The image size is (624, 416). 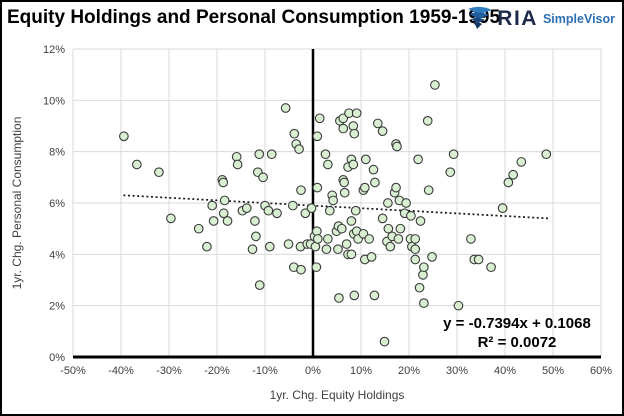 What do you see at coordinates (517, 323) in the screenshot?
I see `equation-line: y = -0.7394x + 0.1068` at bounding box center [517, 323].